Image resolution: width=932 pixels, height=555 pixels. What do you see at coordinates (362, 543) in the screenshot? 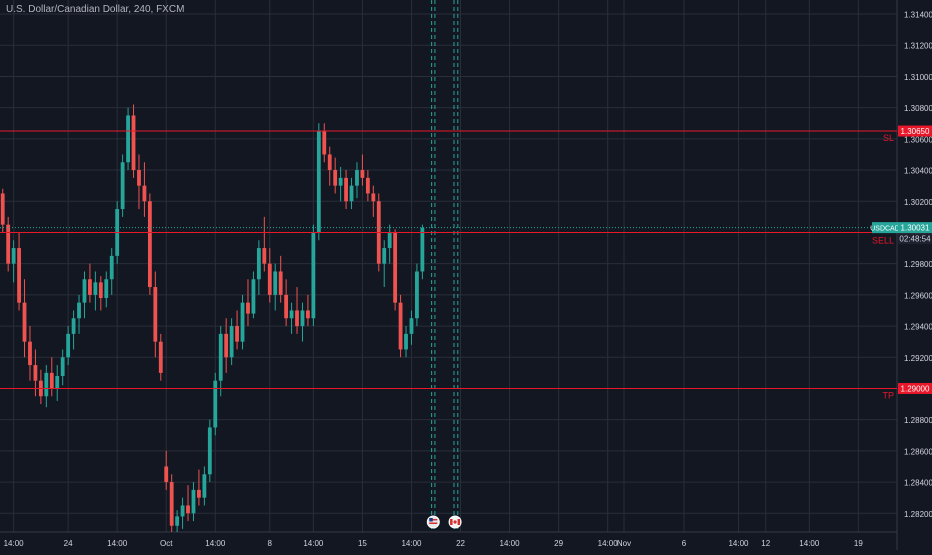
I see `time-tick-label: 15` at bounding box center [362, 543].